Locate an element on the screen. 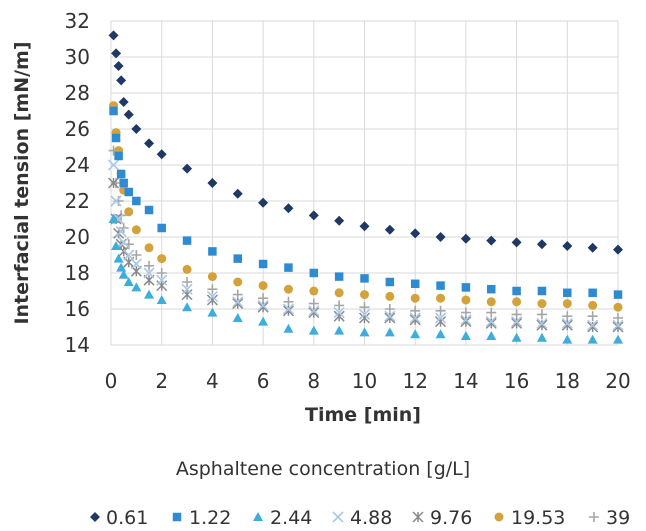 Image resolution: width=646 pixels, height=531 pixels. point-2.44-1 is located at coordinates (116, 245).